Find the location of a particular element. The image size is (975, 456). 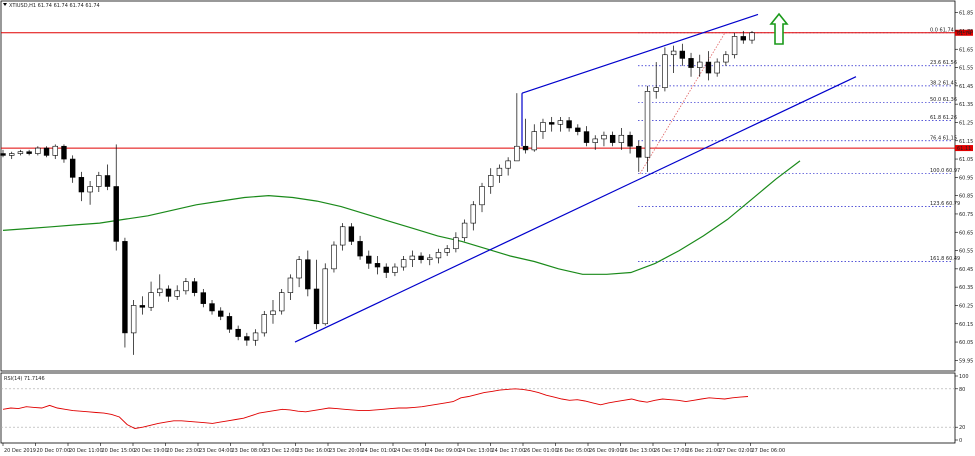

chart-title: XTIUSD,H1 61.74 61.74 61.74 61.74 is located at coordinates (54, 6).